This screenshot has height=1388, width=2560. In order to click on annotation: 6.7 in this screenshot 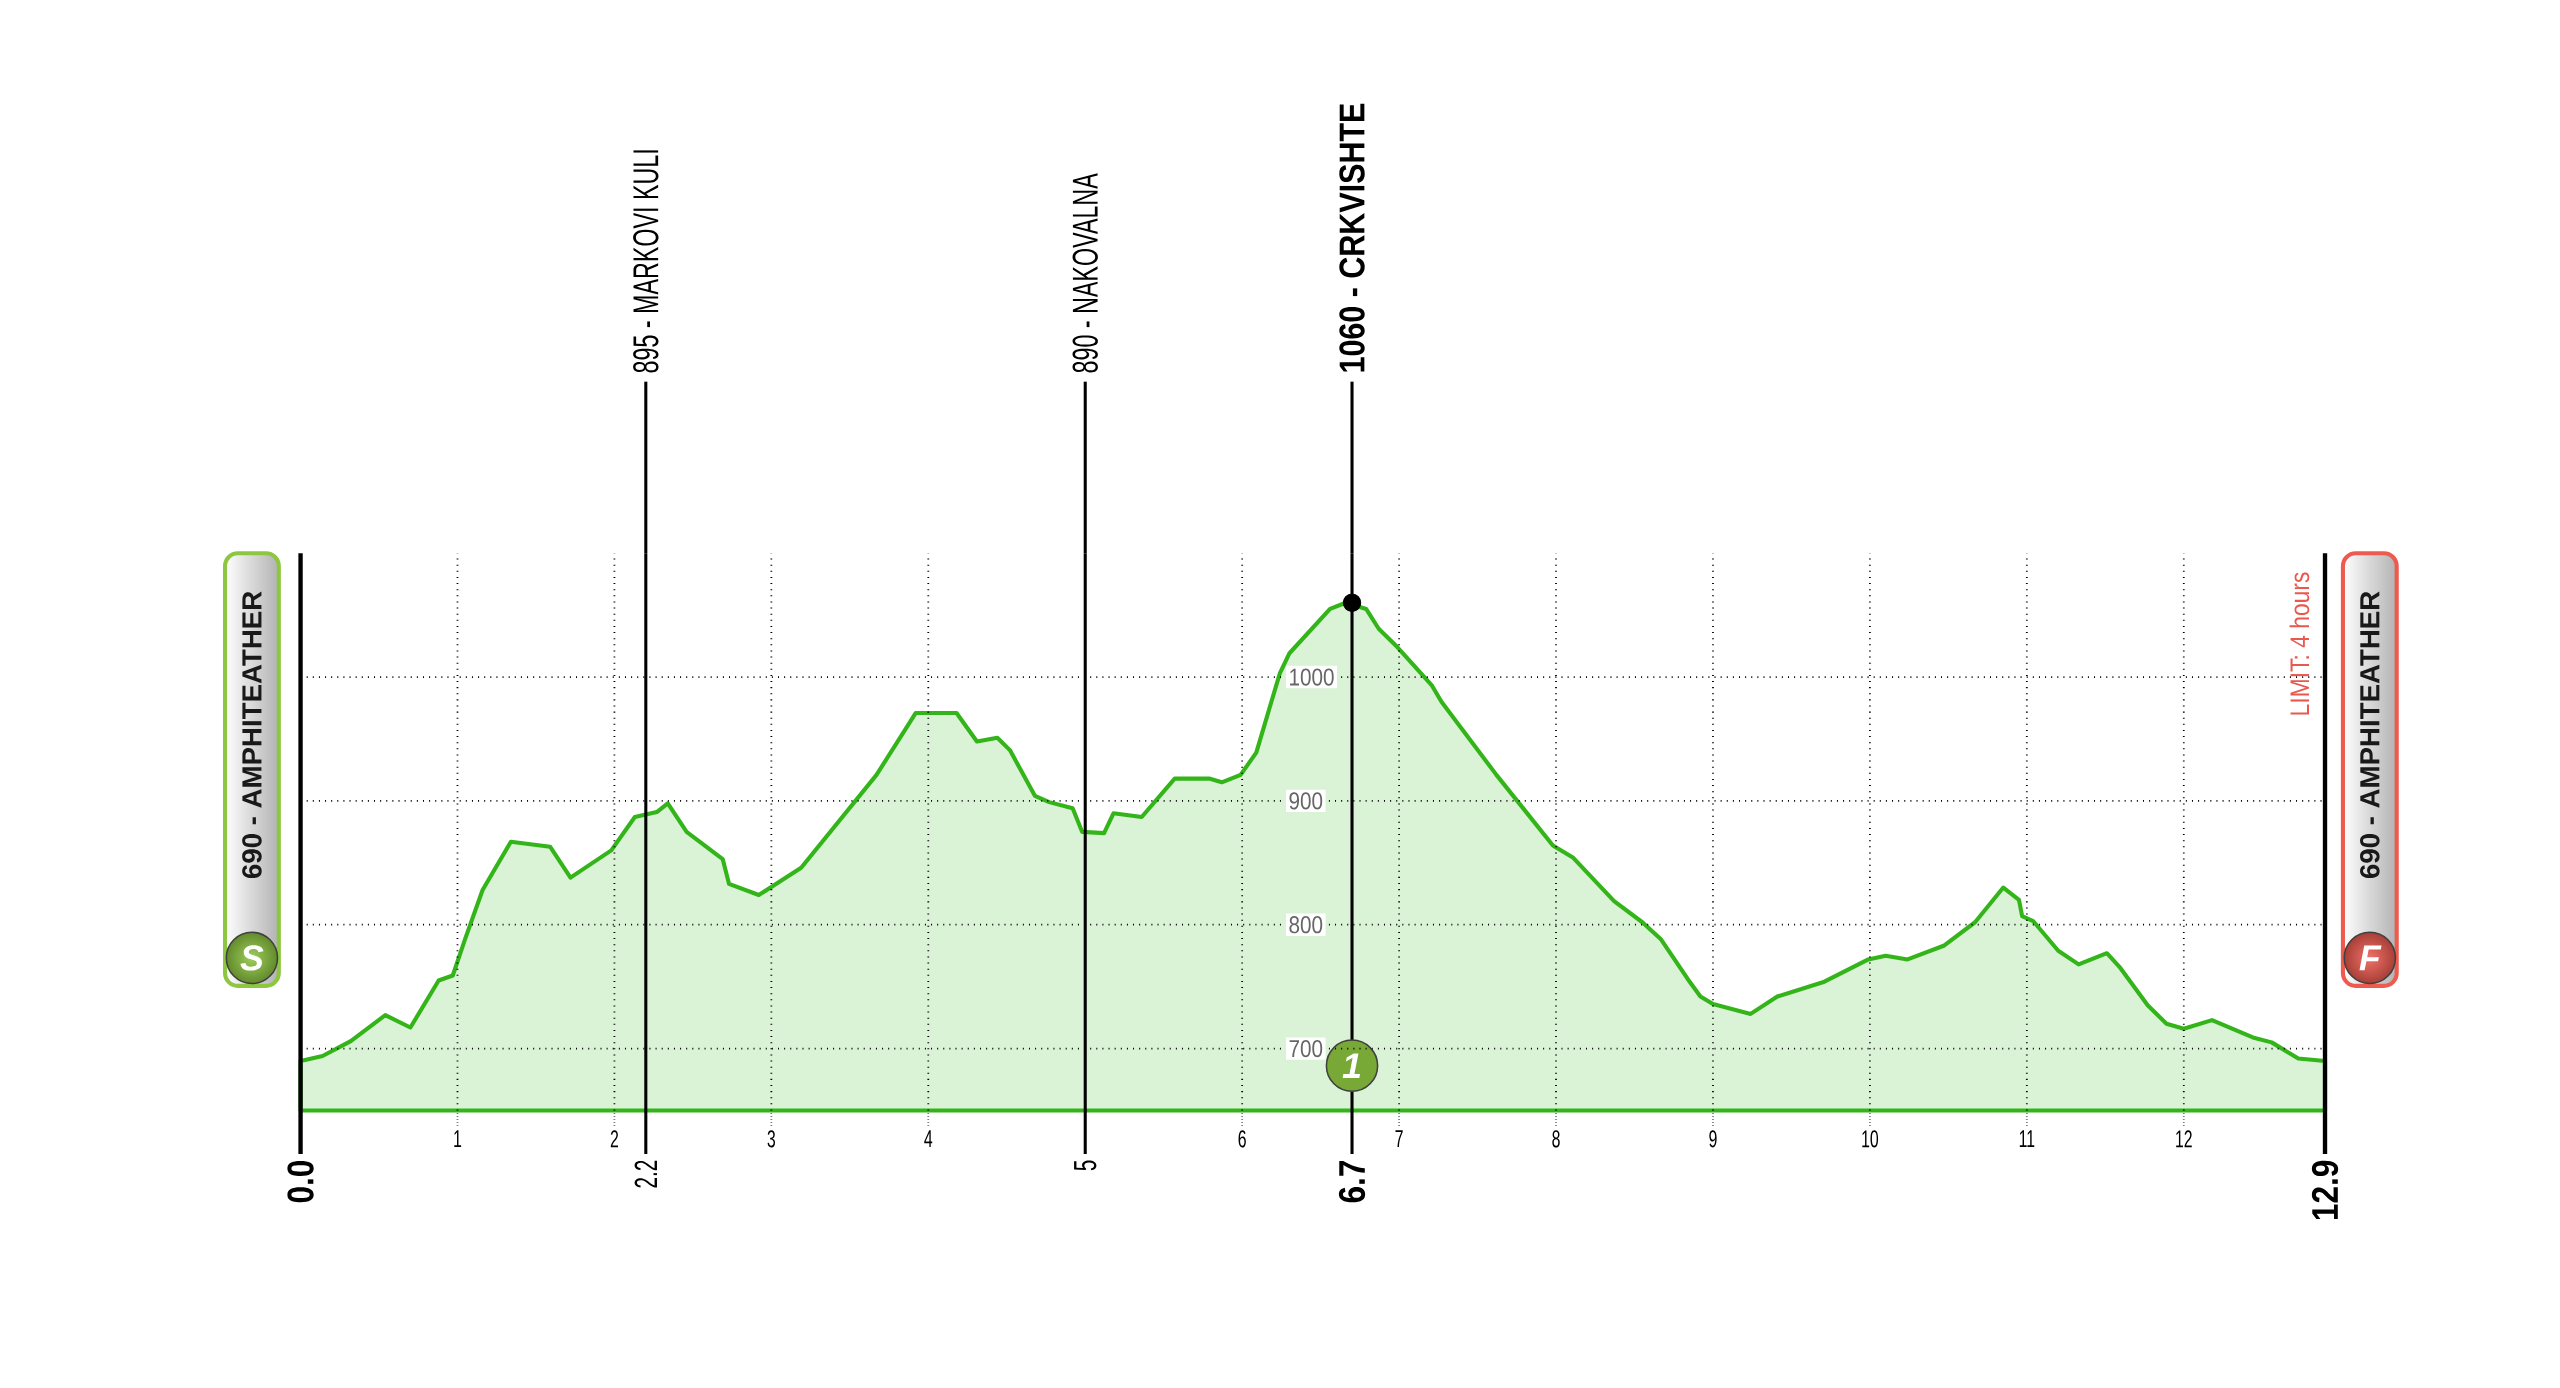, I will do `click(1352, 1182)`.